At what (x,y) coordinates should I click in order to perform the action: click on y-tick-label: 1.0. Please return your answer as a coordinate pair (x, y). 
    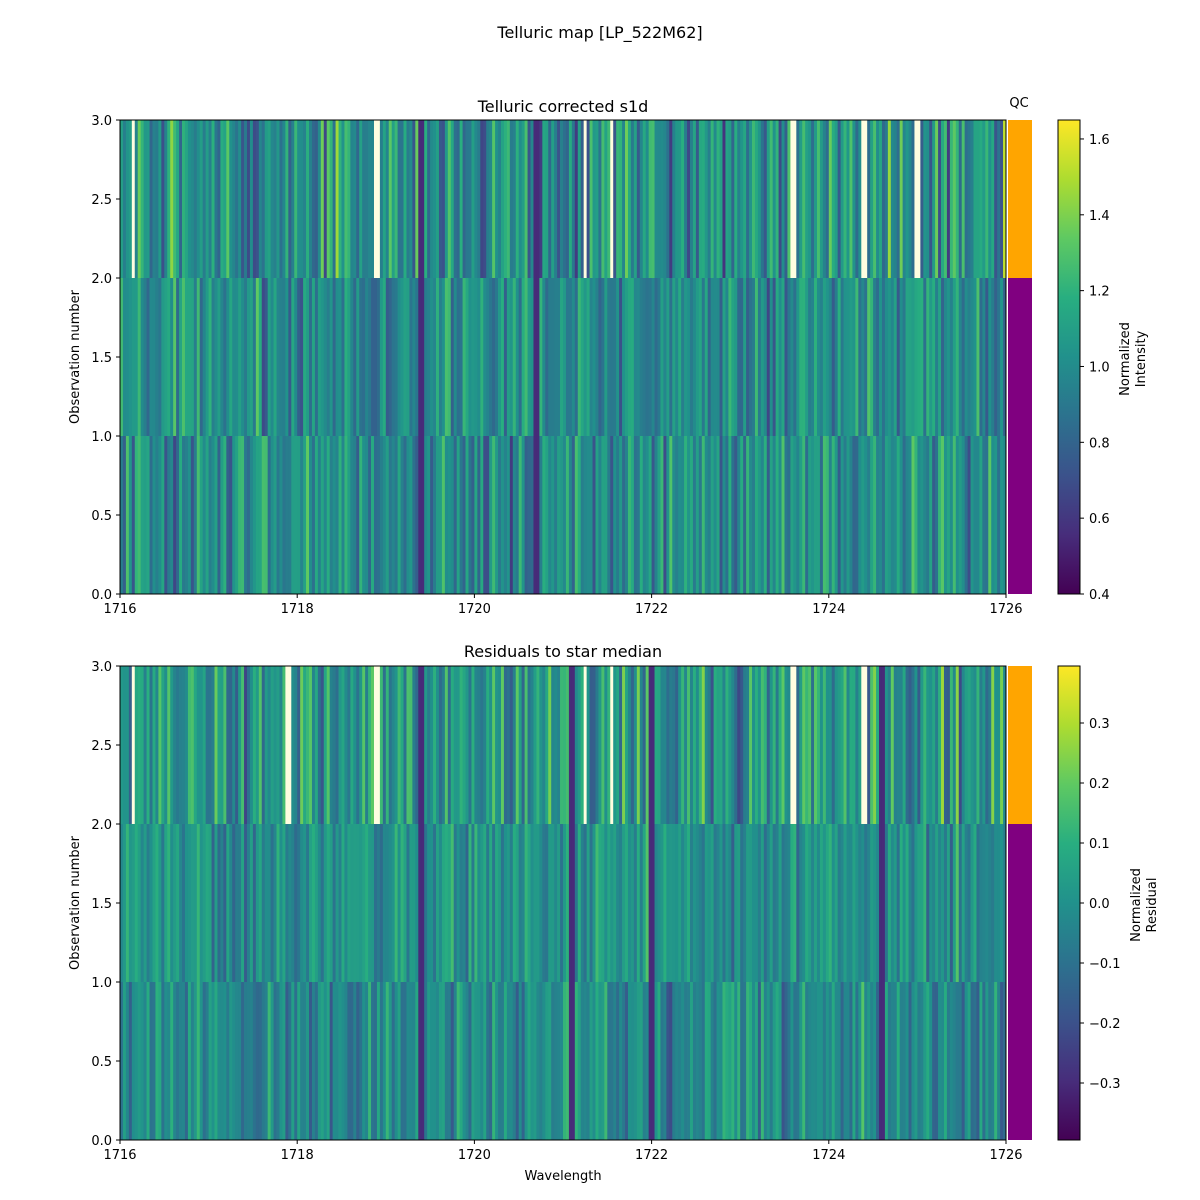
    Looking at the image, I should click on (101, 437).